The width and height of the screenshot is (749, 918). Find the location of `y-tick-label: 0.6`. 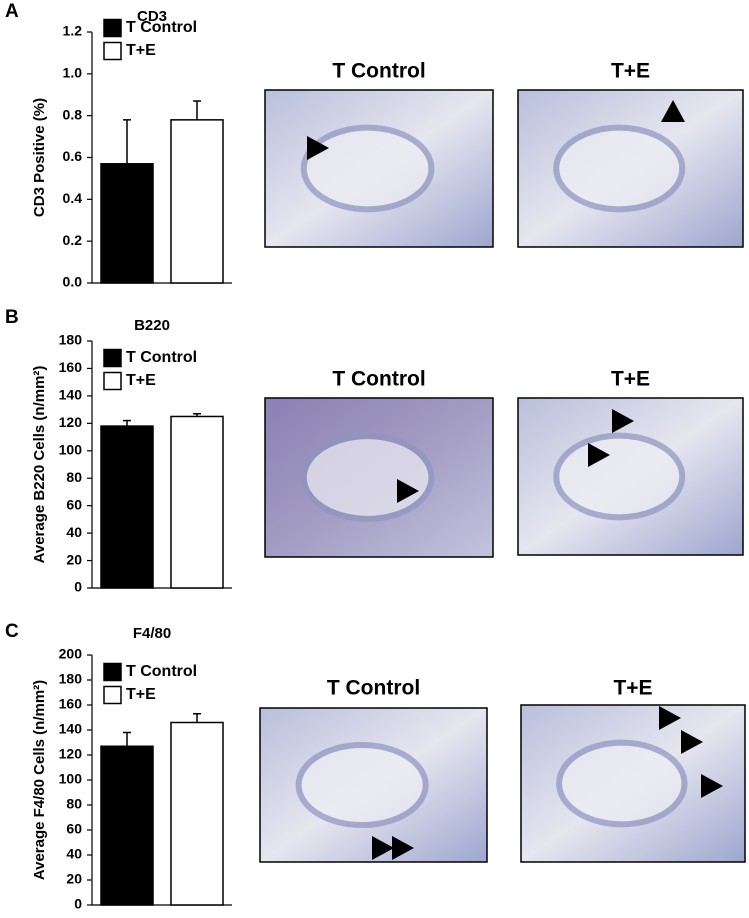

y-tick-label: 0.6 is located at coordinates (73, 156).